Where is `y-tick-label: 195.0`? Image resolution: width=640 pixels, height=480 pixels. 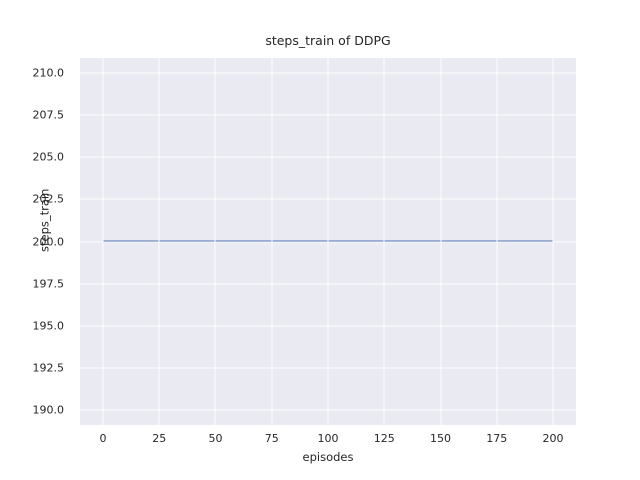 y-tick-label: 195.0 is located at coordinates (48, 326).